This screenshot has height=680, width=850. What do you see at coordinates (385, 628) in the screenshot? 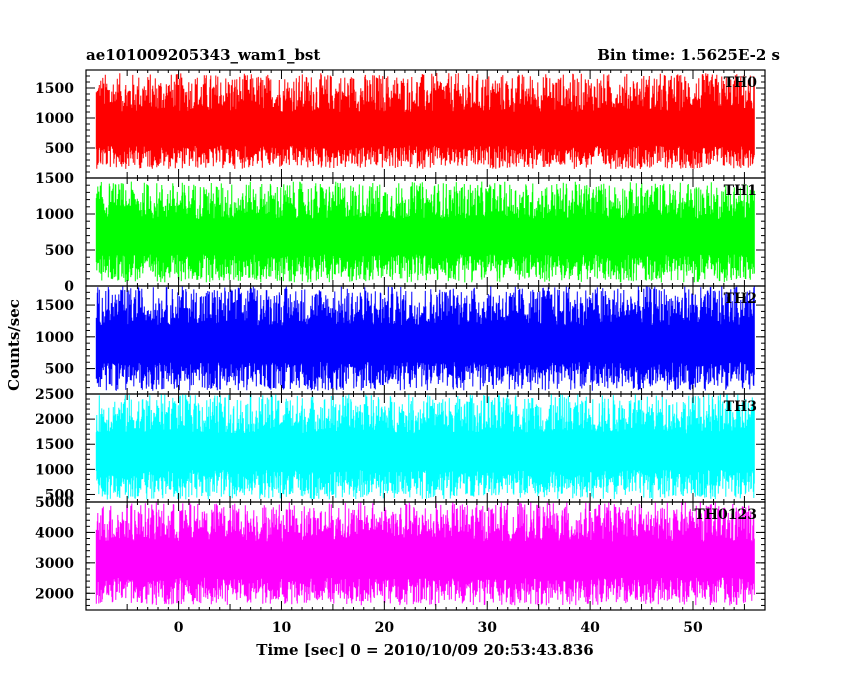
I see `x-tick-label: 20` at bounding box center [385, 628].